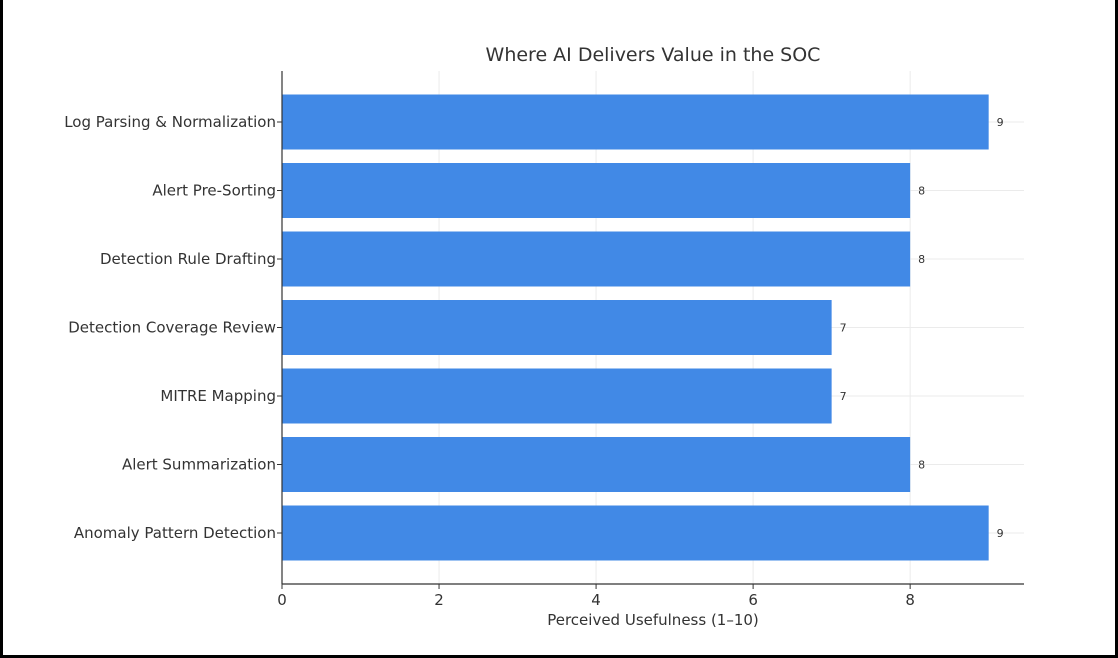 The width and height of the screenshot is (1118, 658). I want to click on category-label: Anomaly Pattern Detection, so click(175, 533).